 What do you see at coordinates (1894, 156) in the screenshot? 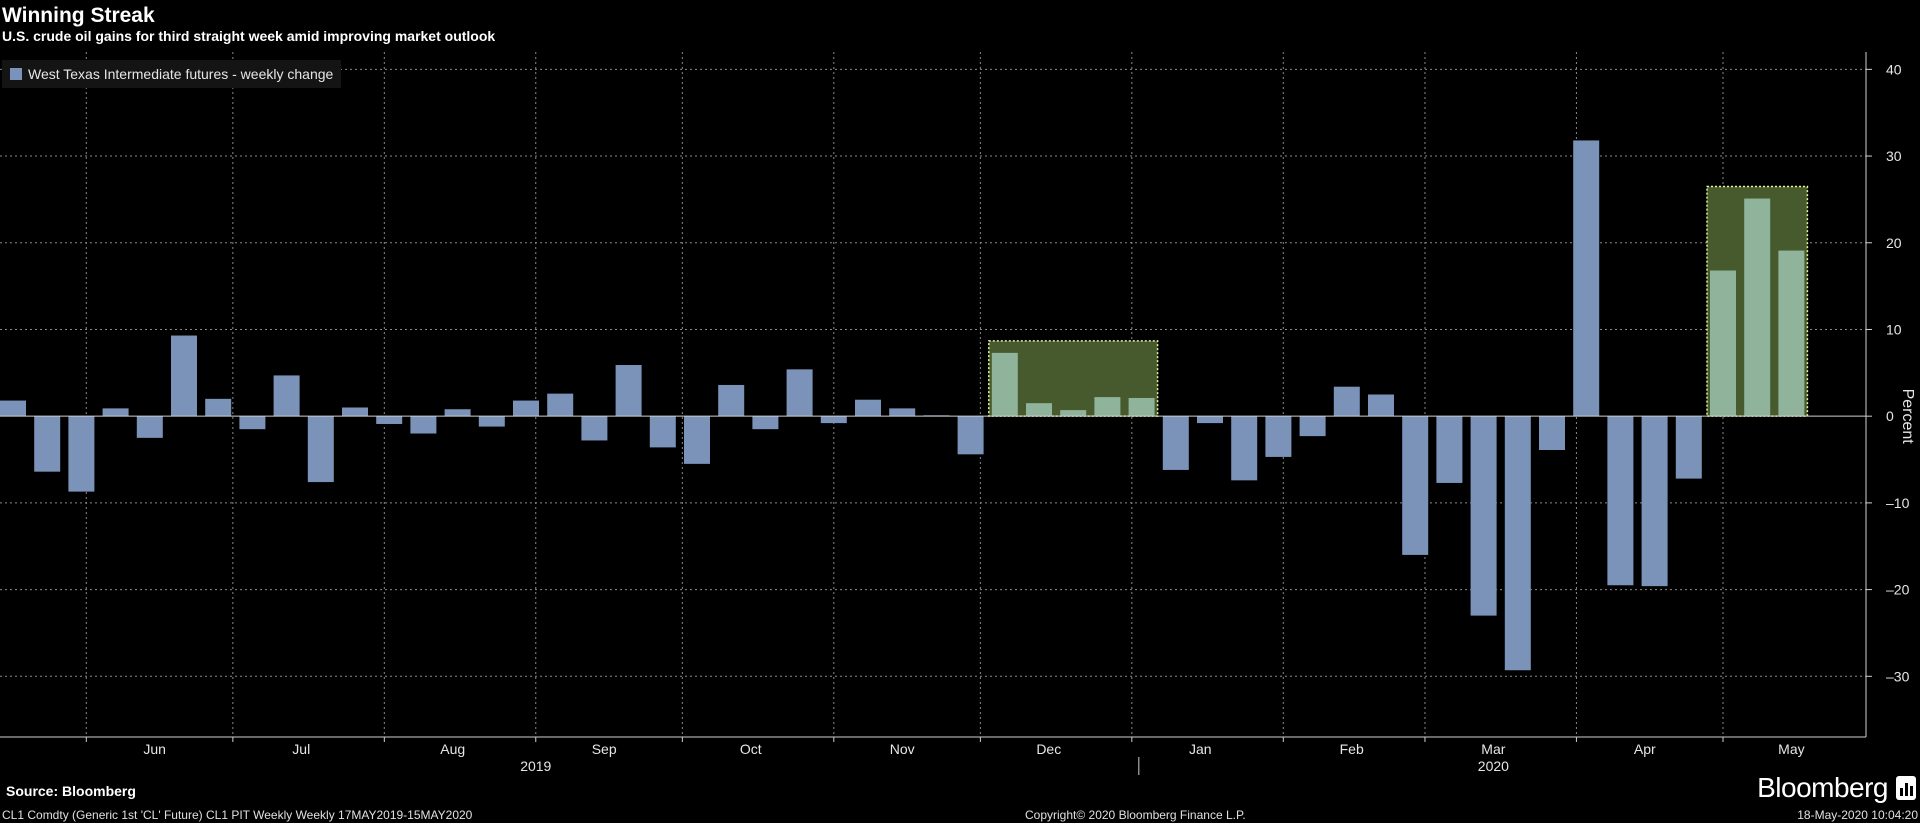
I see `y-tick-label: 30` at bounding box center [1894, 156].